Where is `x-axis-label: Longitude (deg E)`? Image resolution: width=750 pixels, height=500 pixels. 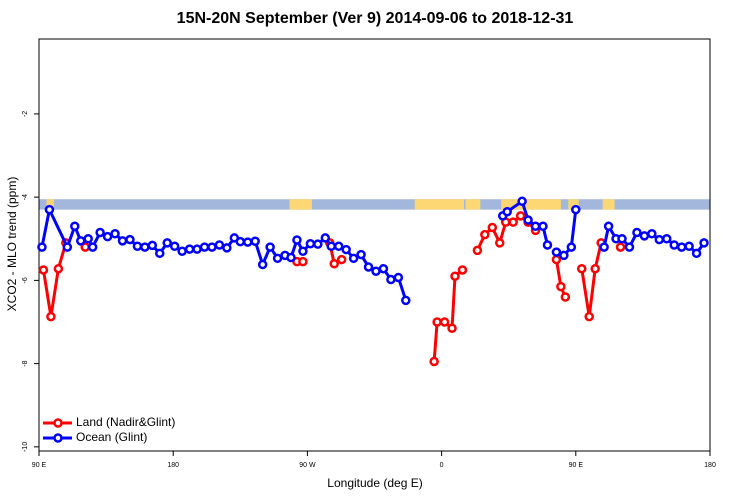
x-axis-label: Longitude (deg E) is located at coordinates (375, 483).